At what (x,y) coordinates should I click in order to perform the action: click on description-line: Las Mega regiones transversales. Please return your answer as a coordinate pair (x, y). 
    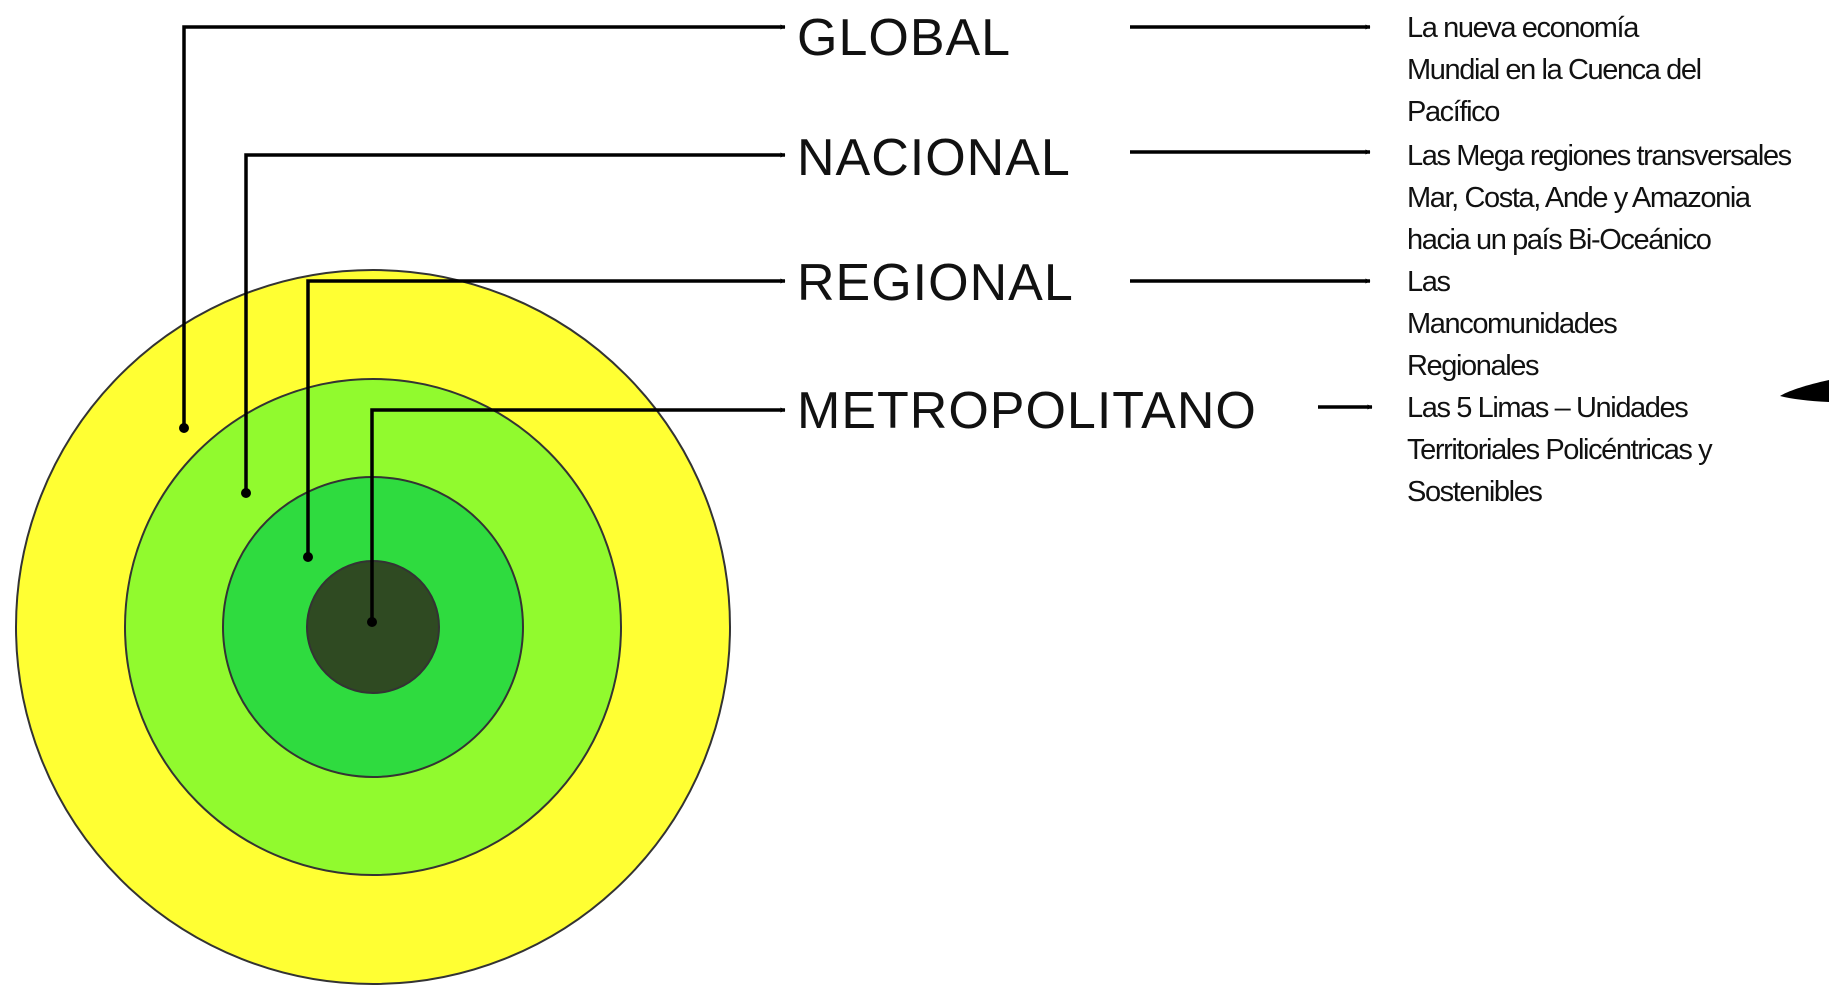
    Looking at the image, I should click on (1599, 156).